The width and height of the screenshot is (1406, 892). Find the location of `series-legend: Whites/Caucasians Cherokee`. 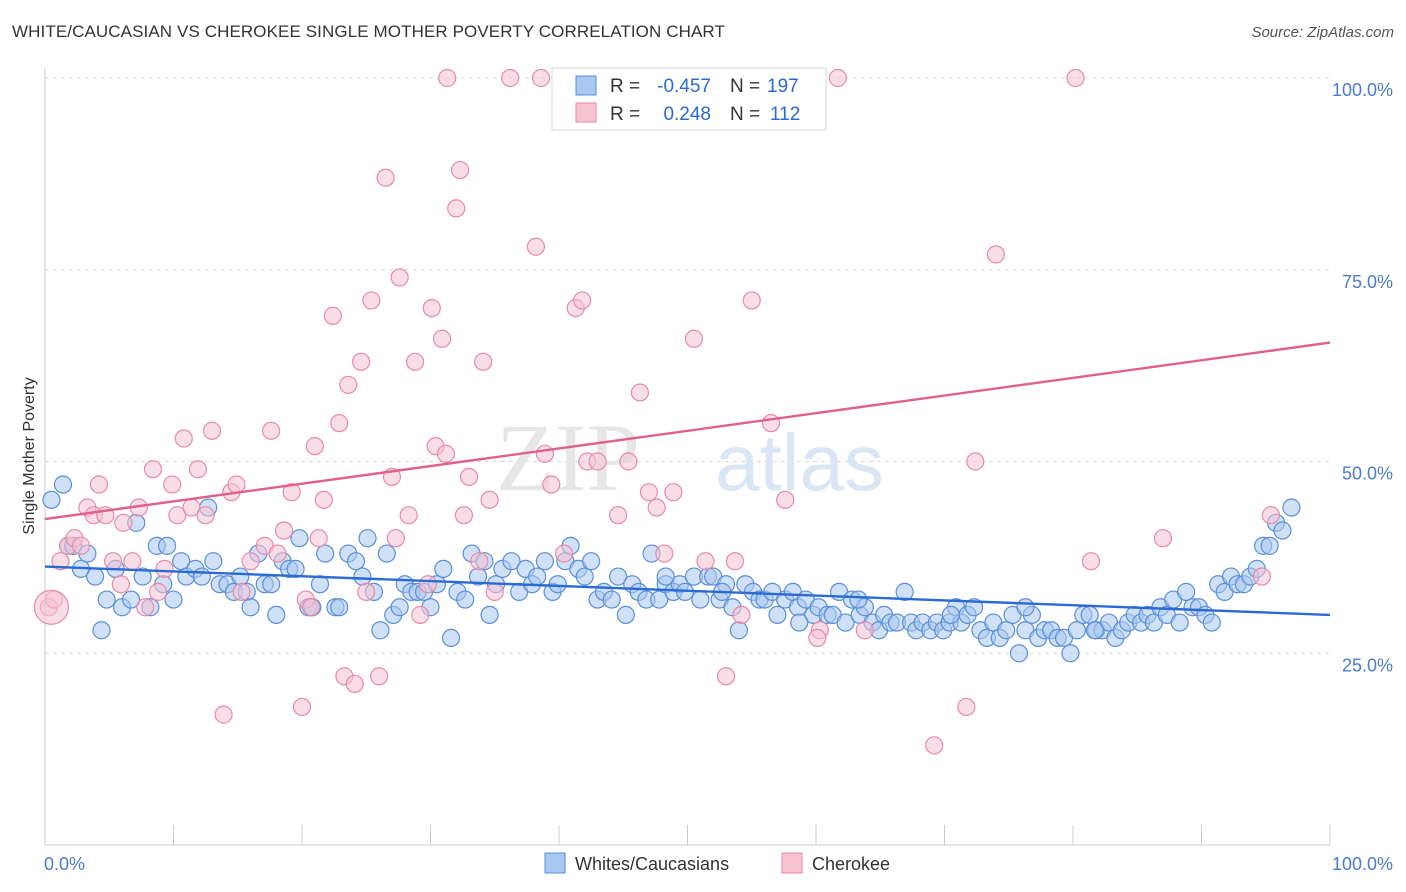

series-legend: Whites/Caucasians Cherokee is located at coordinates (717, 863).